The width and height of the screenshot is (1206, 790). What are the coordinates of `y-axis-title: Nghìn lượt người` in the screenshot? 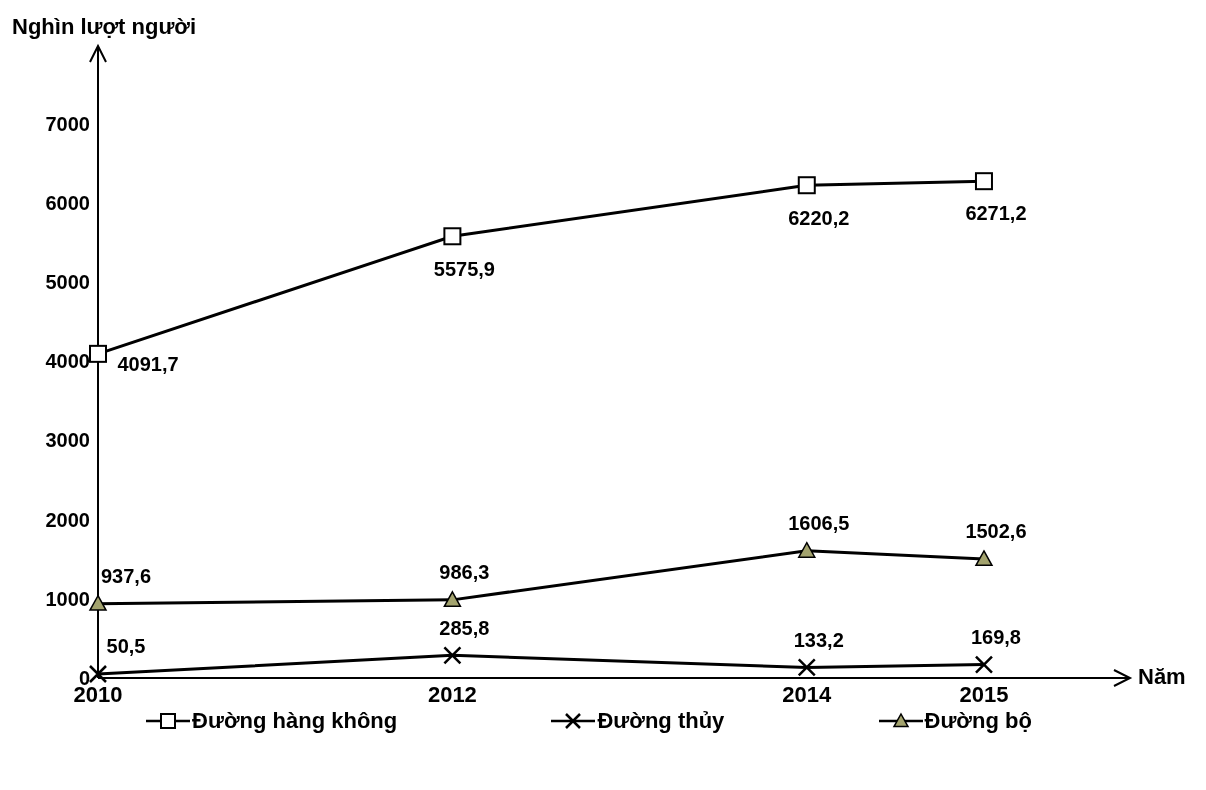 It's located at (104, 26).